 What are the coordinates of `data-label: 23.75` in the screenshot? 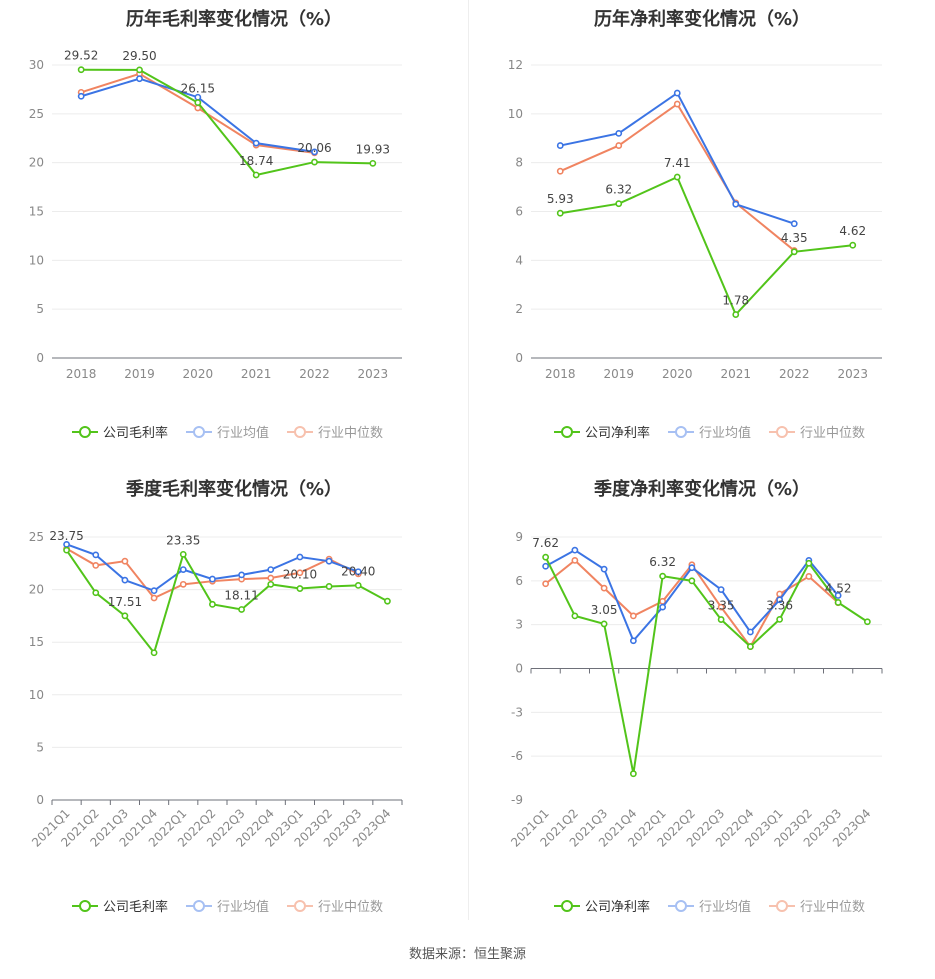 It's located at (66, 536).